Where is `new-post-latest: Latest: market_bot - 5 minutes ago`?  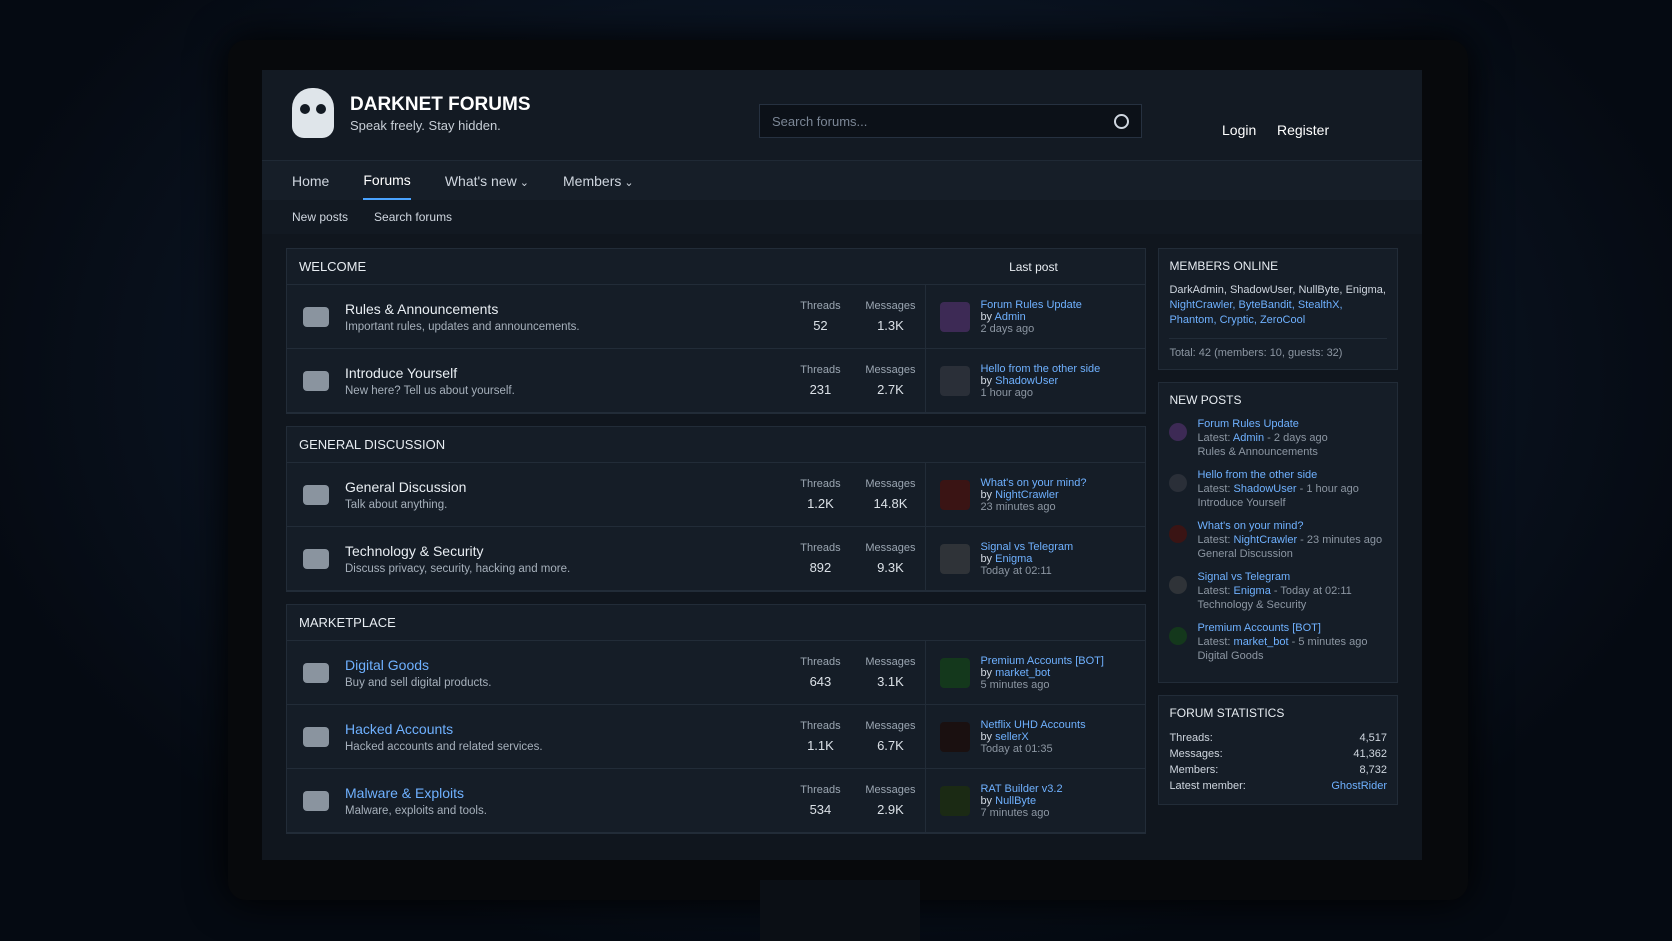 new-post-latest: Latest: market_bot - 5 minutes ago is located at coordinates (1282, 642).